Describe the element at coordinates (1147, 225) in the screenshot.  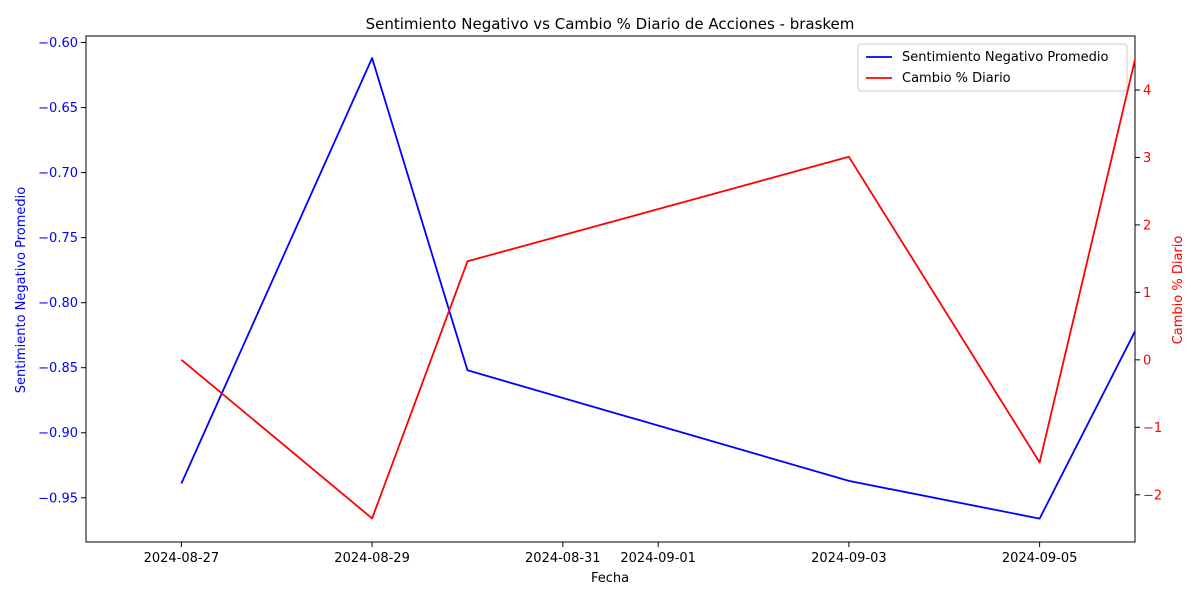
I see `right-y-tick-label: 2` at that location.